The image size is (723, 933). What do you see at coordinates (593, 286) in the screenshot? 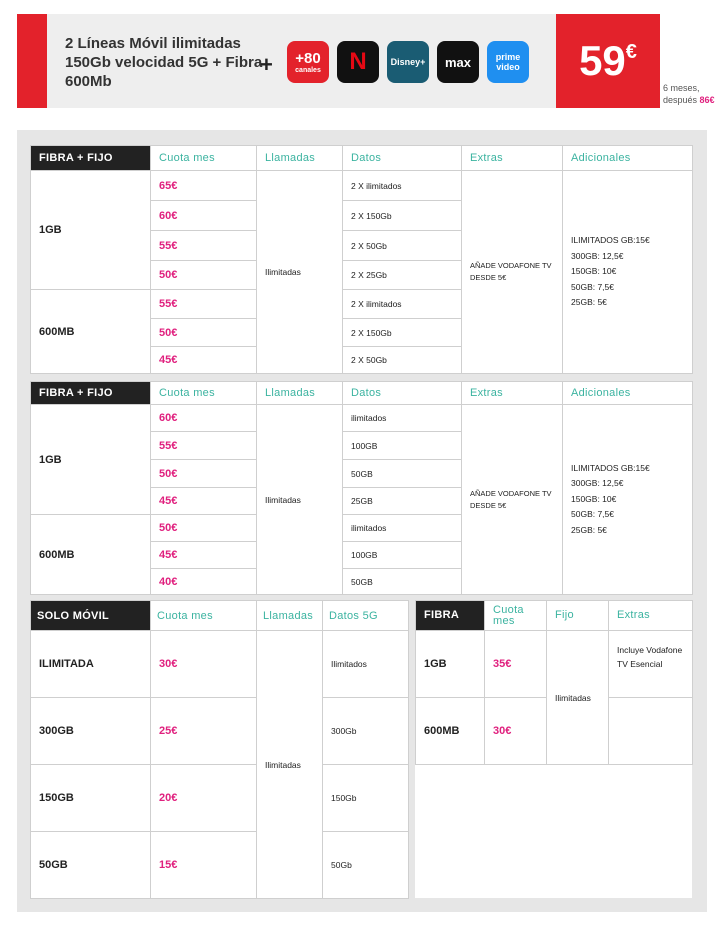
I see `additional-item: 50GB: 7,5€` at bounding box center [593, 286].